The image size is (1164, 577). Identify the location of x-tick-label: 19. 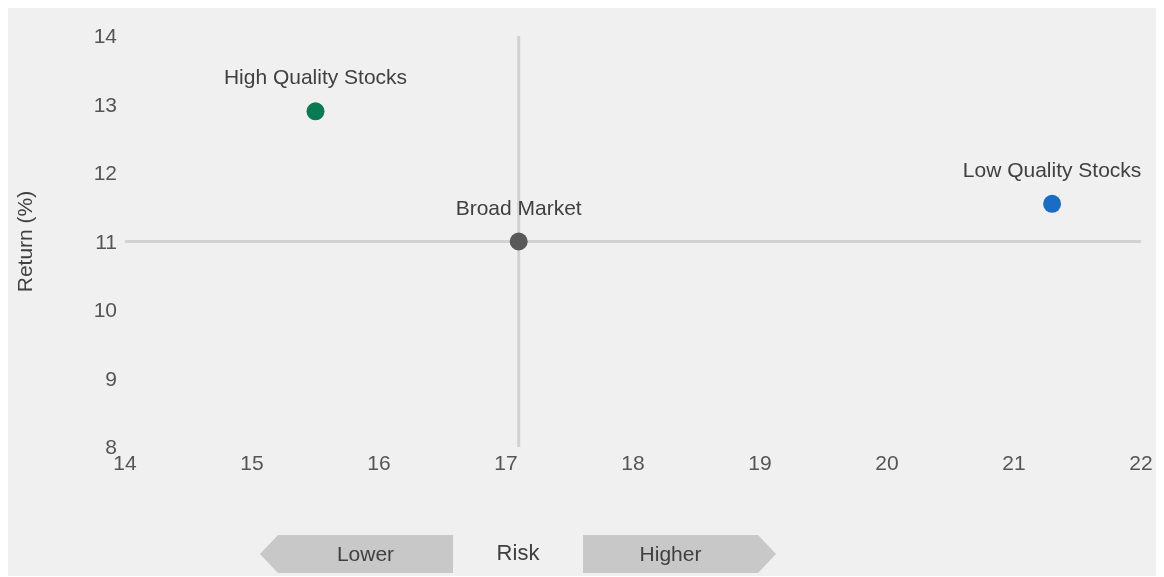
(760, 462).